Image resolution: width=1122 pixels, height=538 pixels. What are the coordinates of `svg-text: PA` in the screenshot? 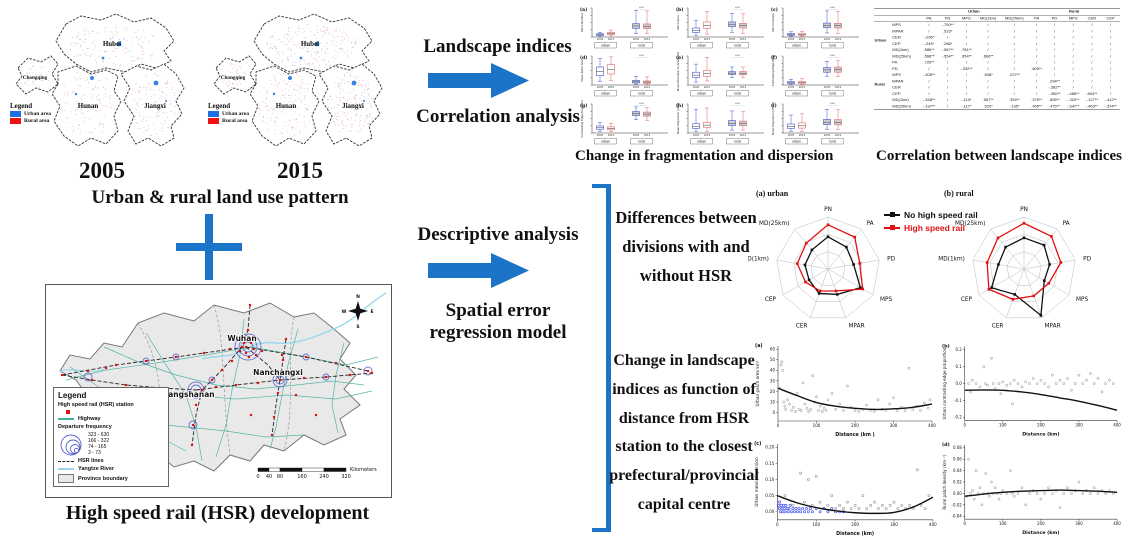 It's located at (1066, 224).